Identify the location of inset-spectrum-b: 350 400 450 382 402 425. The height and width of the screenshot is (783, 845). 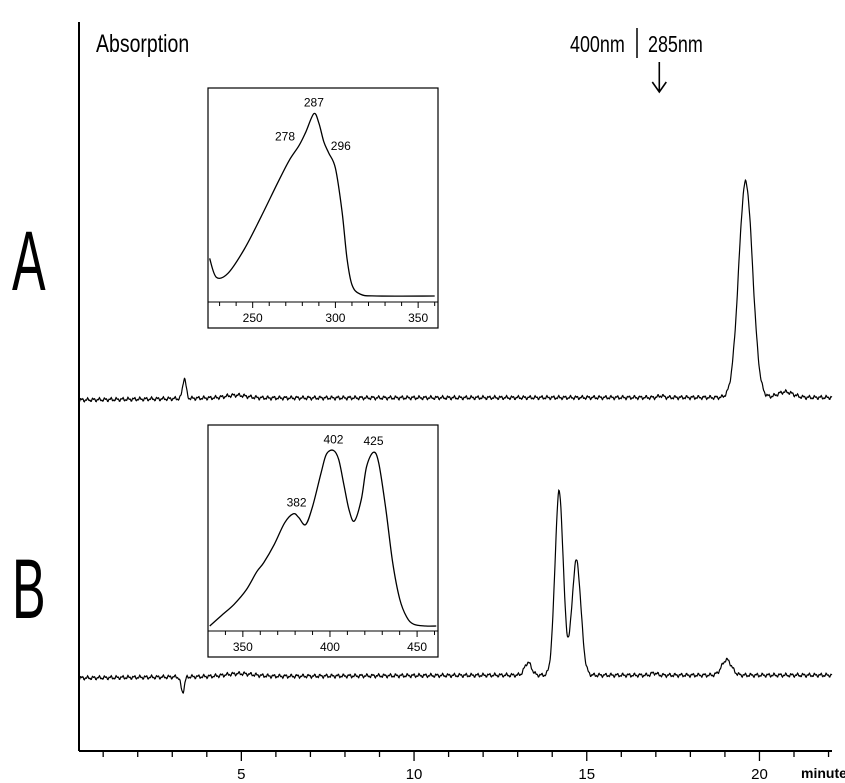
(323, 541).